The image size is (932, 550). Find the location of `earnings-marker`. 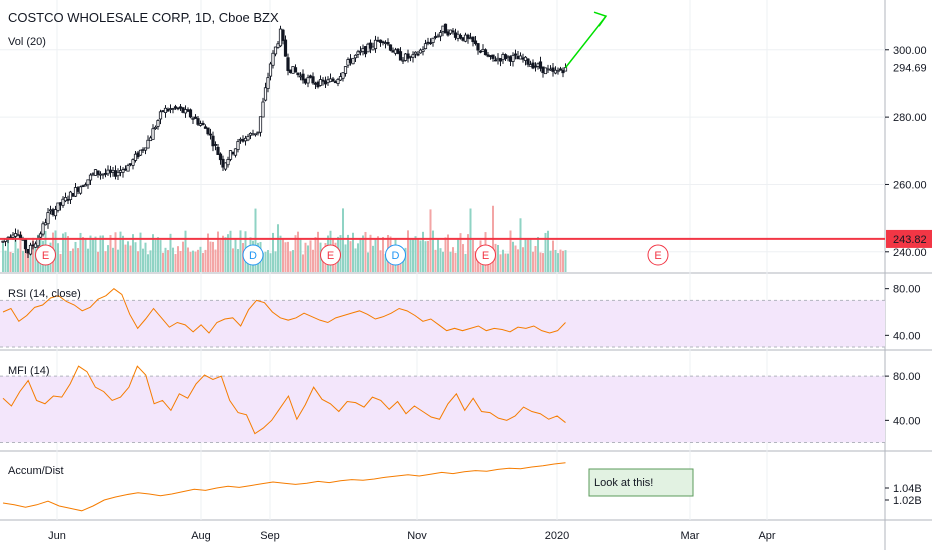

earnings-marker is located at coordinates (485, 255).